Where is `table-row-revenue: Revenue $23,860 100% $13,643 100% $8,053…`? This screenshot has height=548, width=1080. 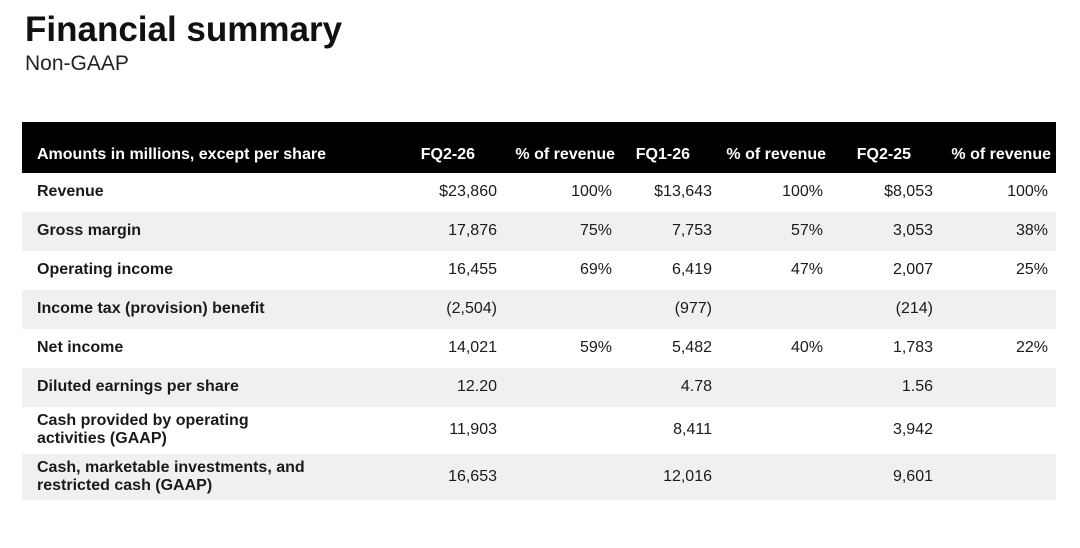
table-row-revenue: Revenue $23,860 100% $13,643 100% $8,053… is located at coordinates (539, 192).